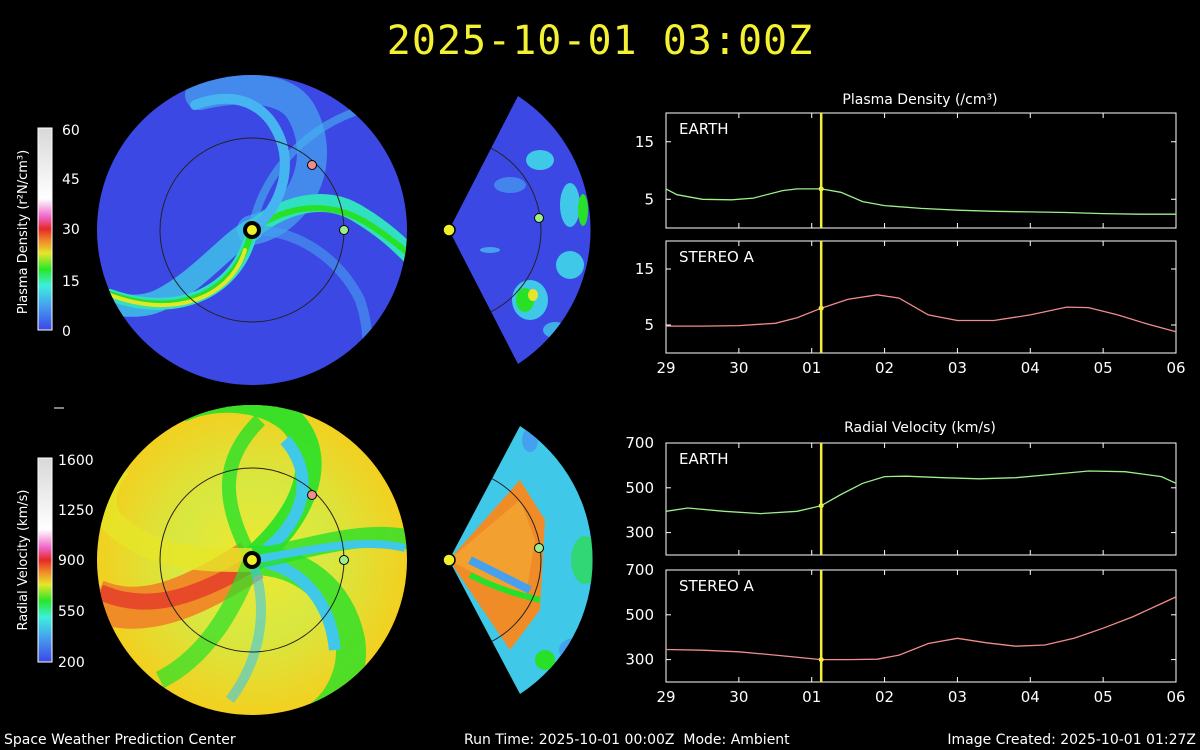  I want to click on footer-image-created: Image Created: 2025-10-01 01:27Z, so click(1071, 740).